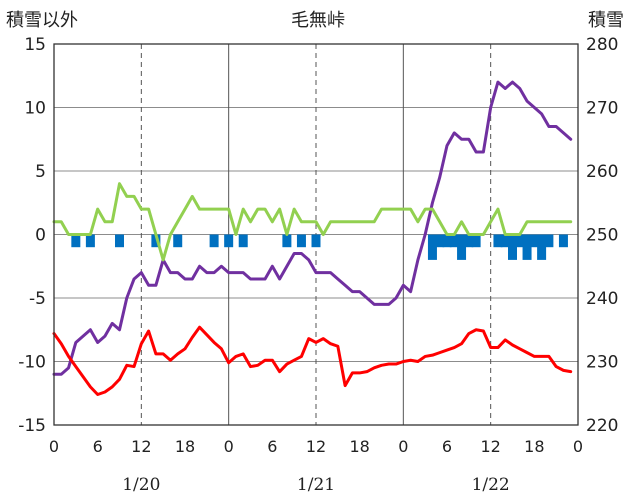 The height and width of the screenshot is (501, 636). I want to click on right-tick-label: 260, so click(602, 172).